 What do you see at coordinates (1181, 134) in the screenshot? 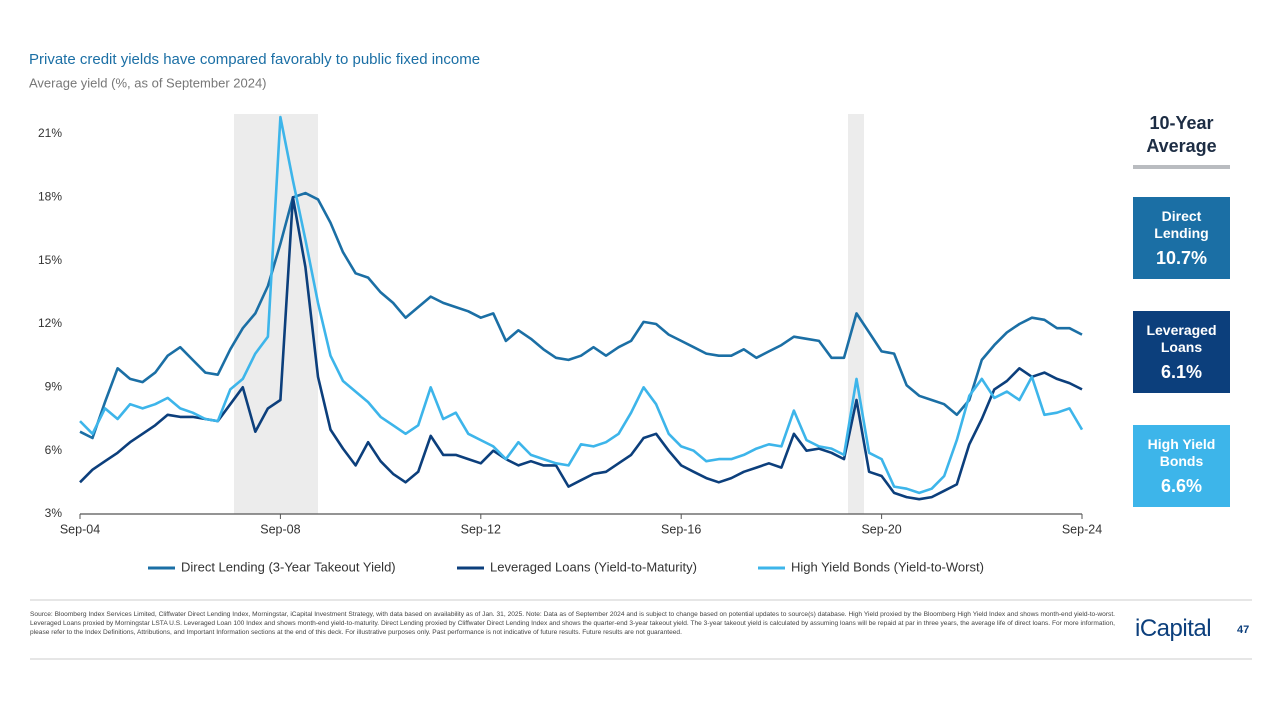
I see `average-title: 10-Year Average` at bounding box center [1181, 134].